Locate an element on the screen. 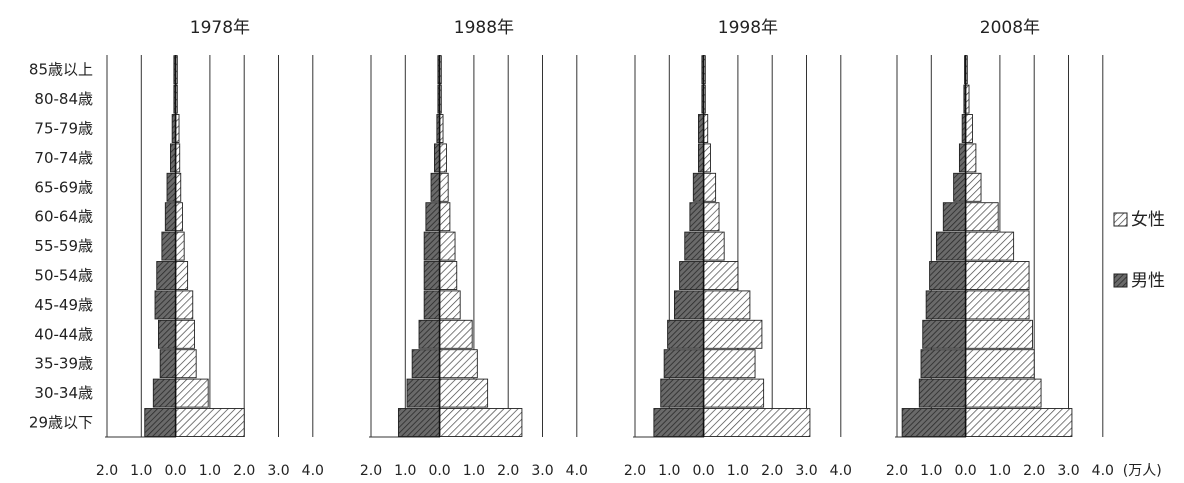  category-label: 30-34歳 is located at coordinates (63, 393).